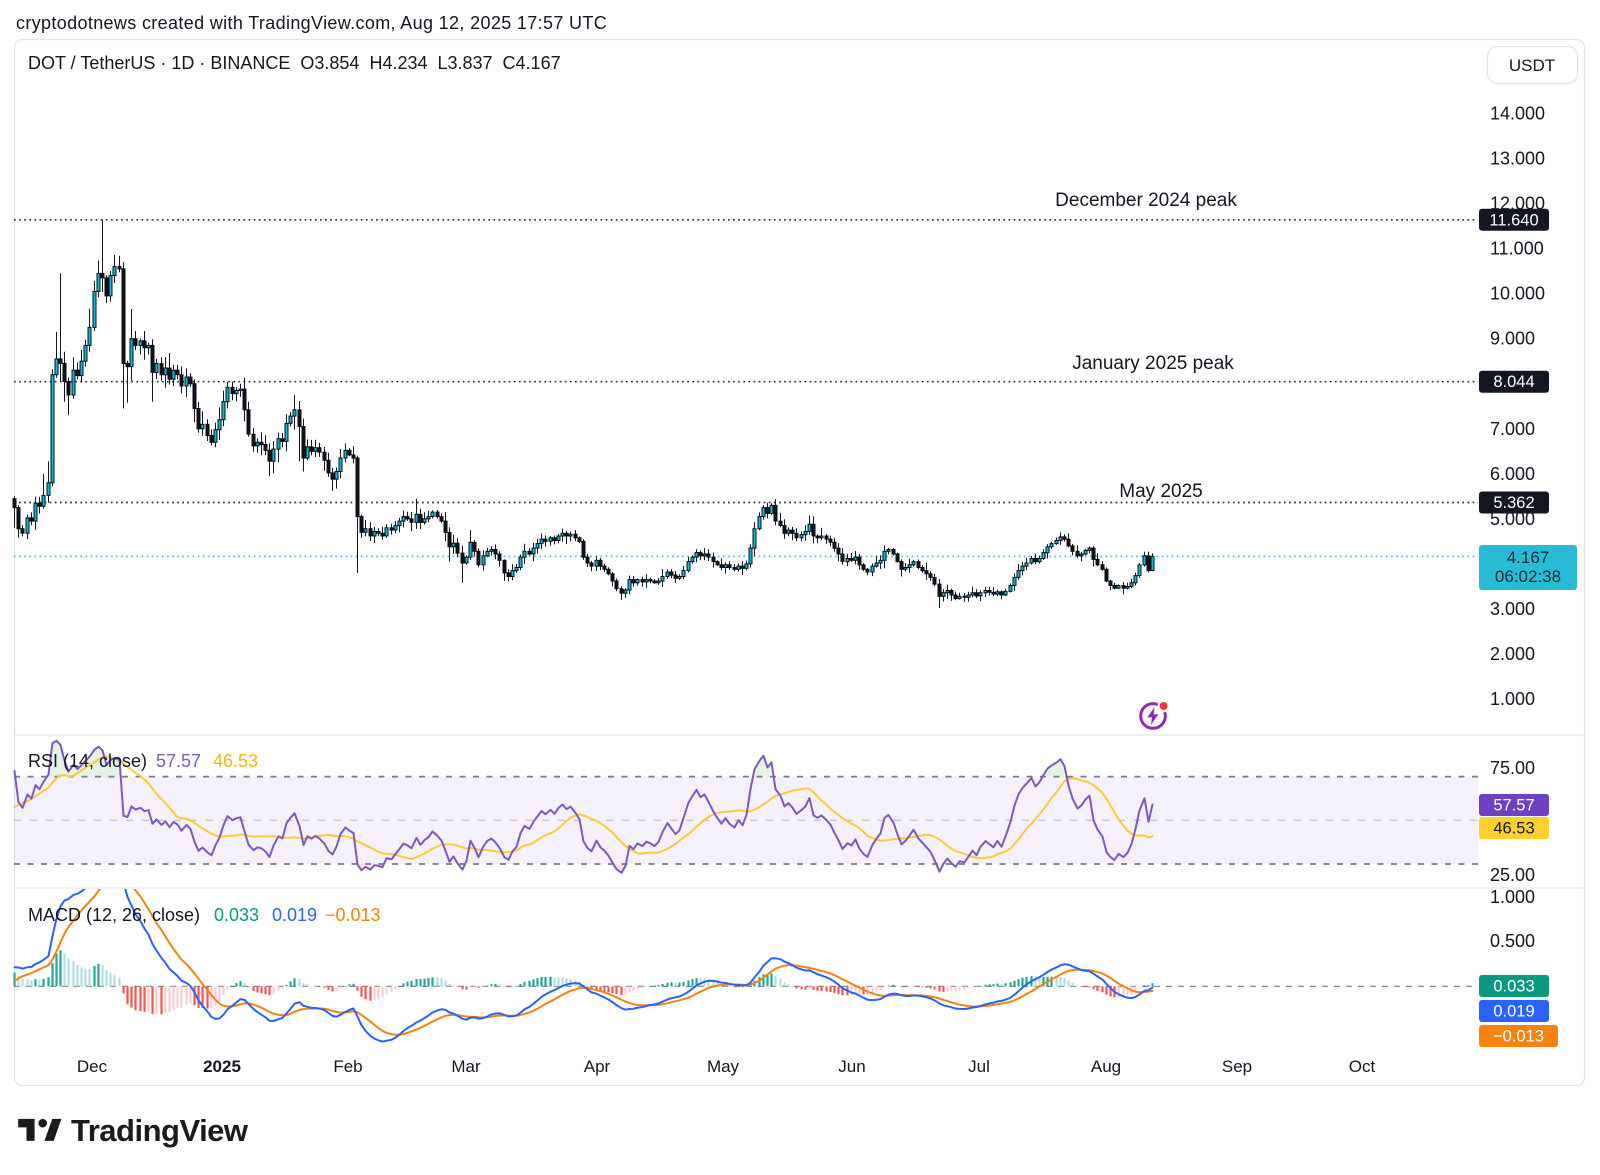 The height and width of the screenshot is (1175, 1600). I want to click on svg-text: Mar, so click(466, 1066).